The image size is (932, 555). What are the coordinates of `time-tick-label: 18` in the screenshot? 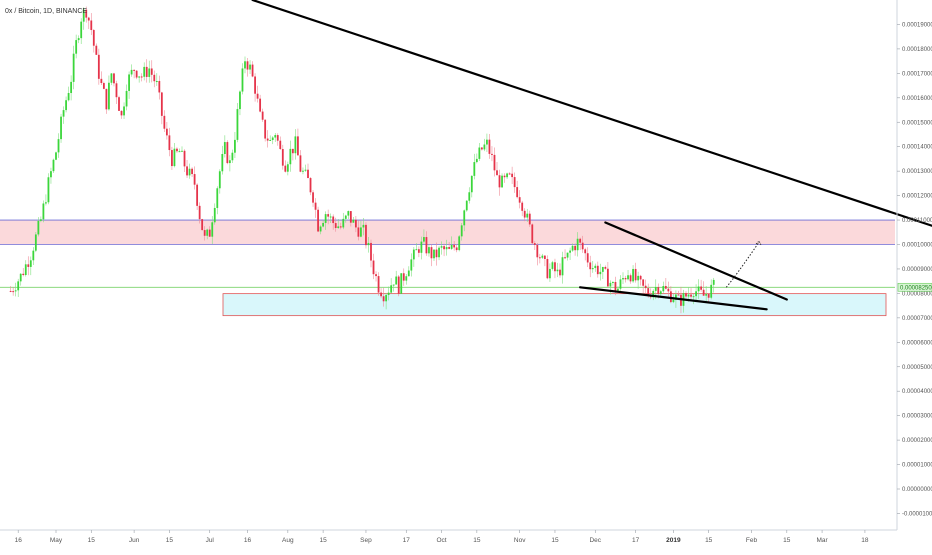 It's located at (865, 540).